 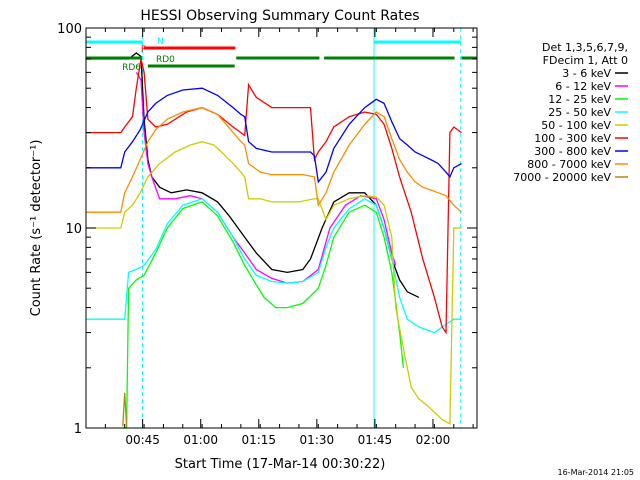 What do you see at coordinates (165, 60) in the screenshot?
I see `flag-label-3: RD0` at bounding box center [165, 60].